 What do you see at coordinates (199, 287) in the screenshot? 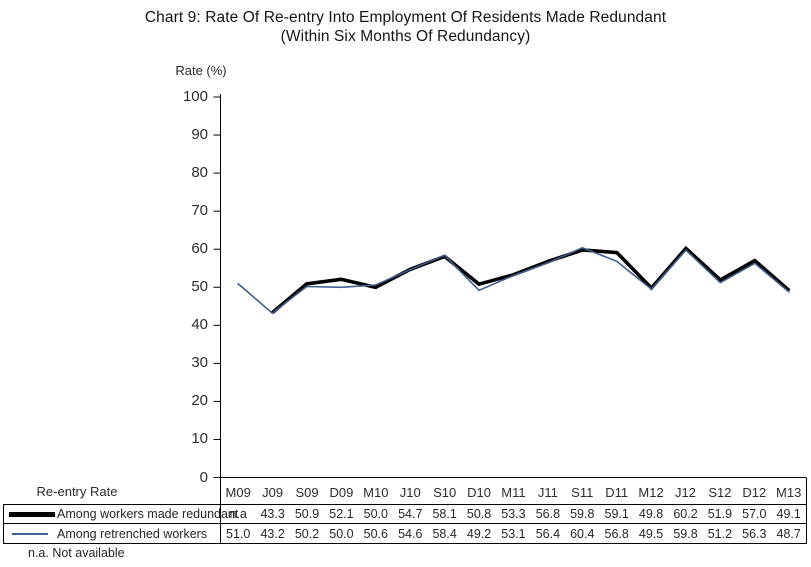
I see `y-axis-tick-label: 50` at bounding box center [199, 287].